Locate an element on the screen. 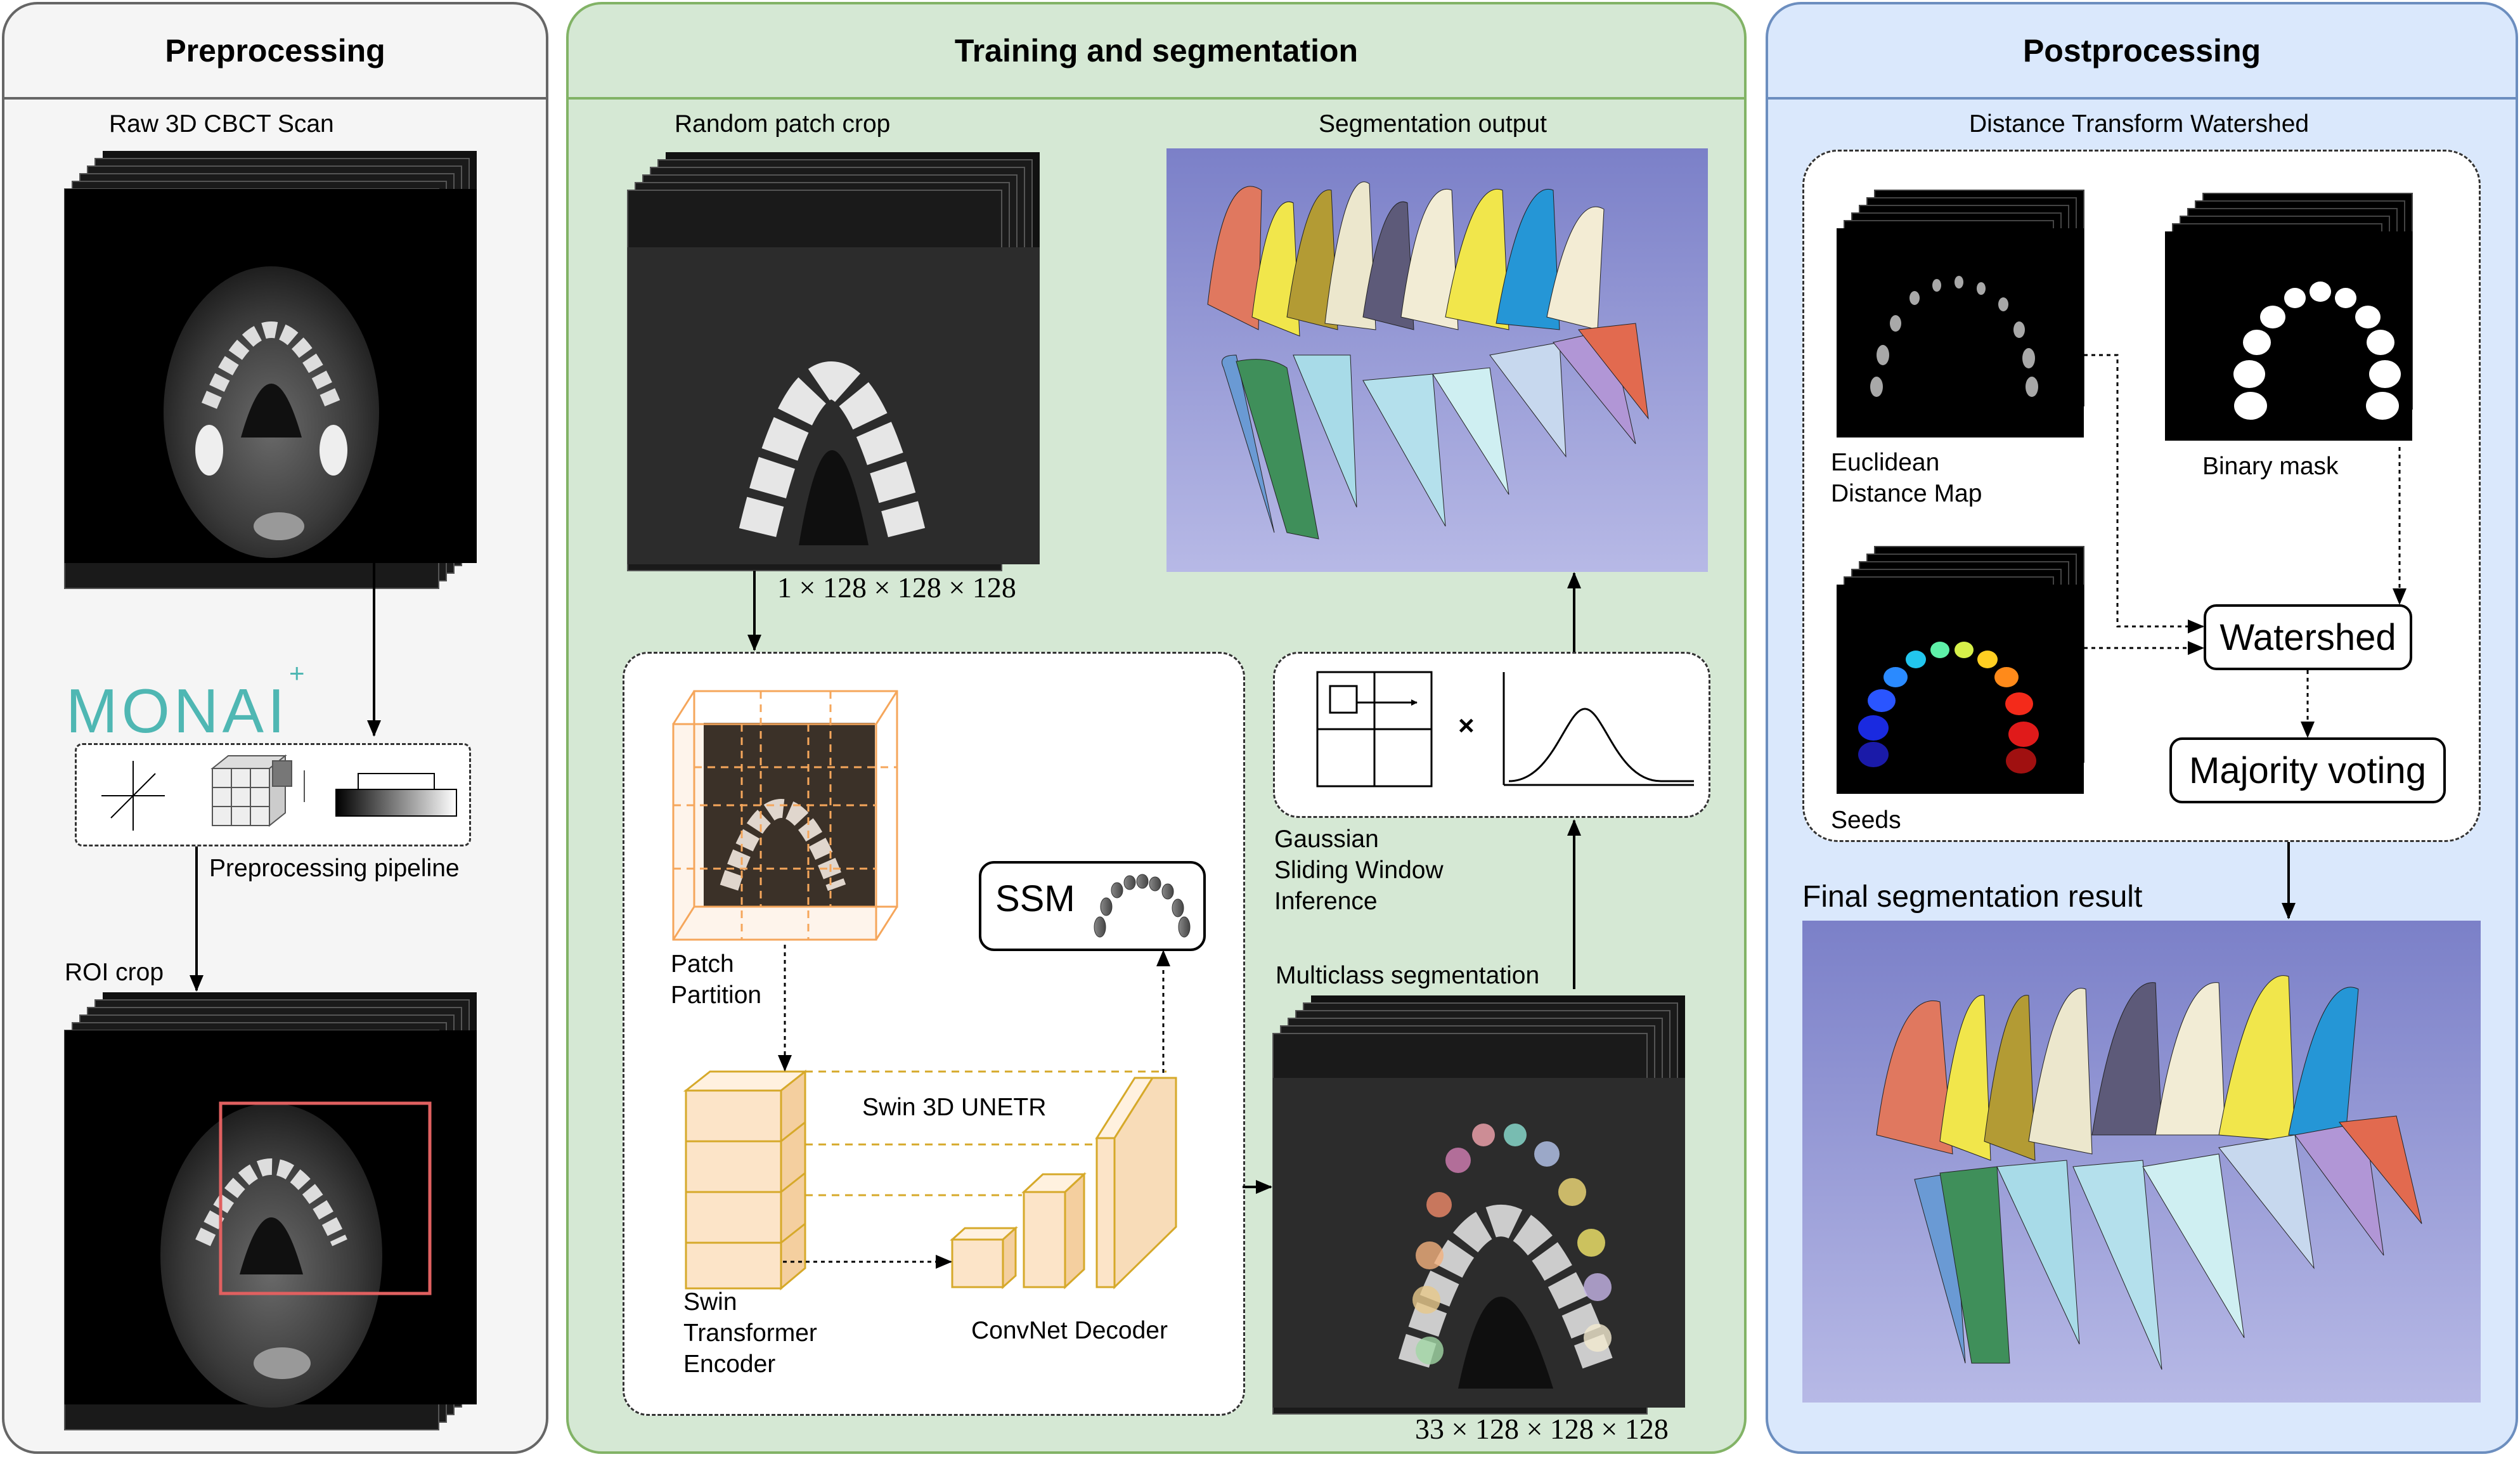  multiclass-seg-stack is located at coordinates (1478, 1205).